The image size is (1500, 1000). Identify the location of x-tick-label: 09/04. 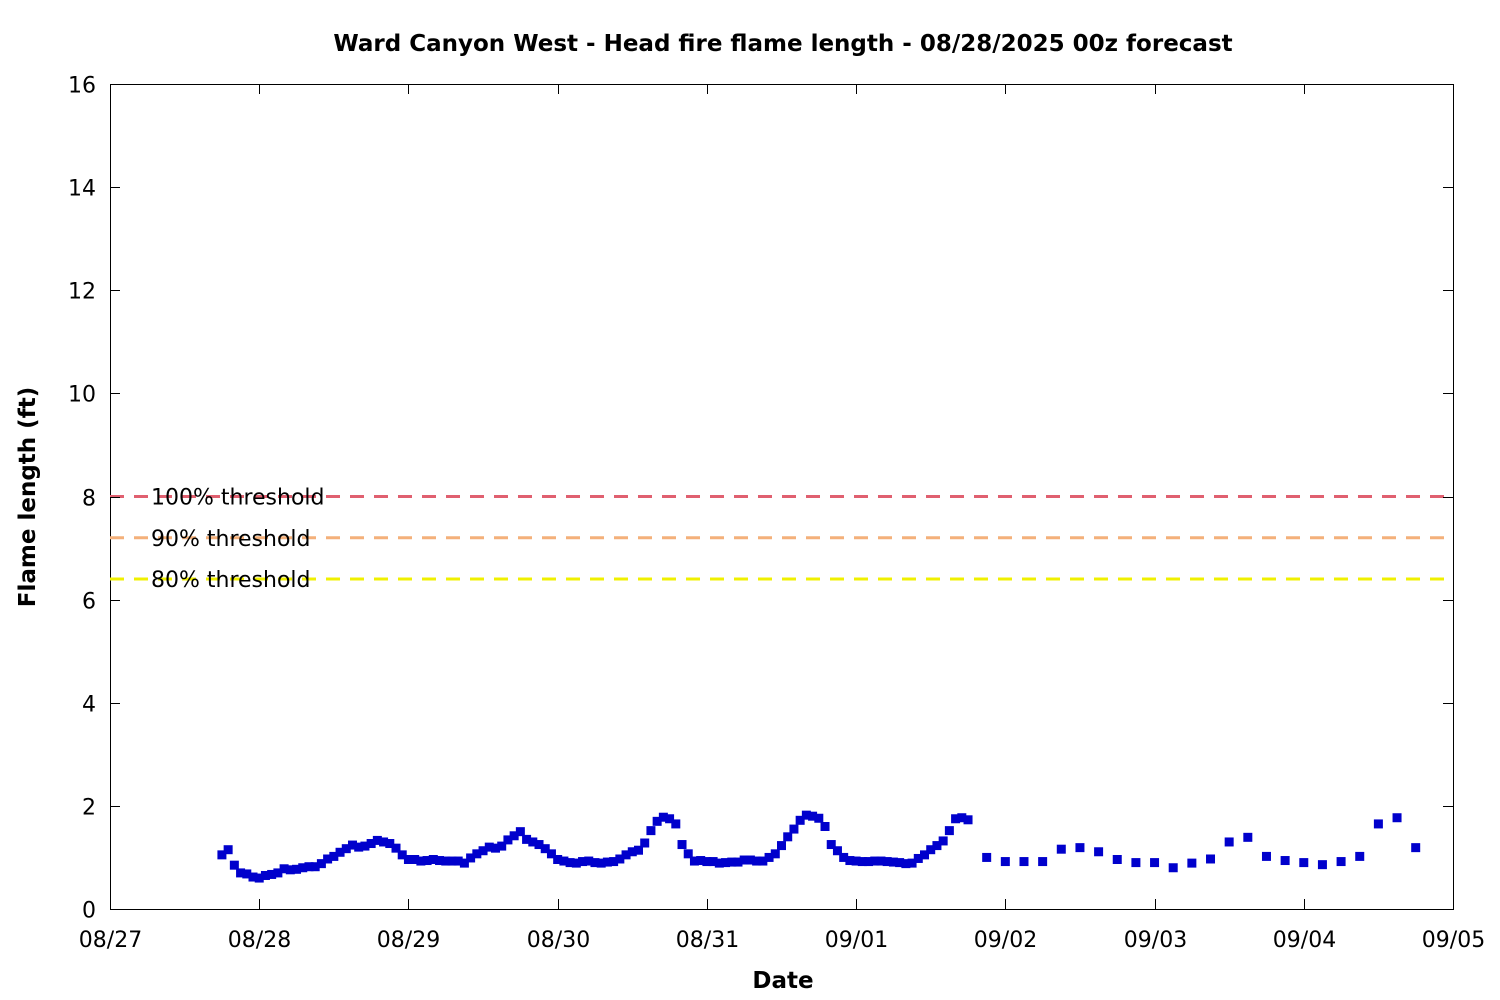
(1304, 940).